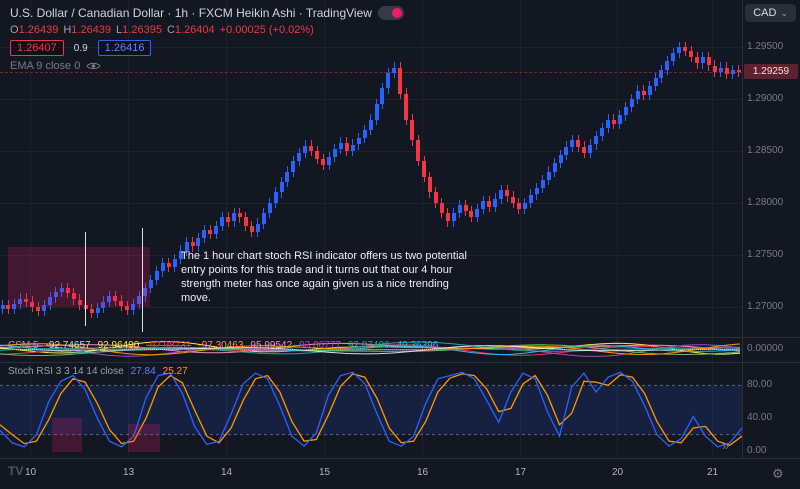 The height and width of the screenshot is (489, 800). Describe the element at coordinates (400, 337) in the screenshot. I see `pane-divider-csm` at that location.